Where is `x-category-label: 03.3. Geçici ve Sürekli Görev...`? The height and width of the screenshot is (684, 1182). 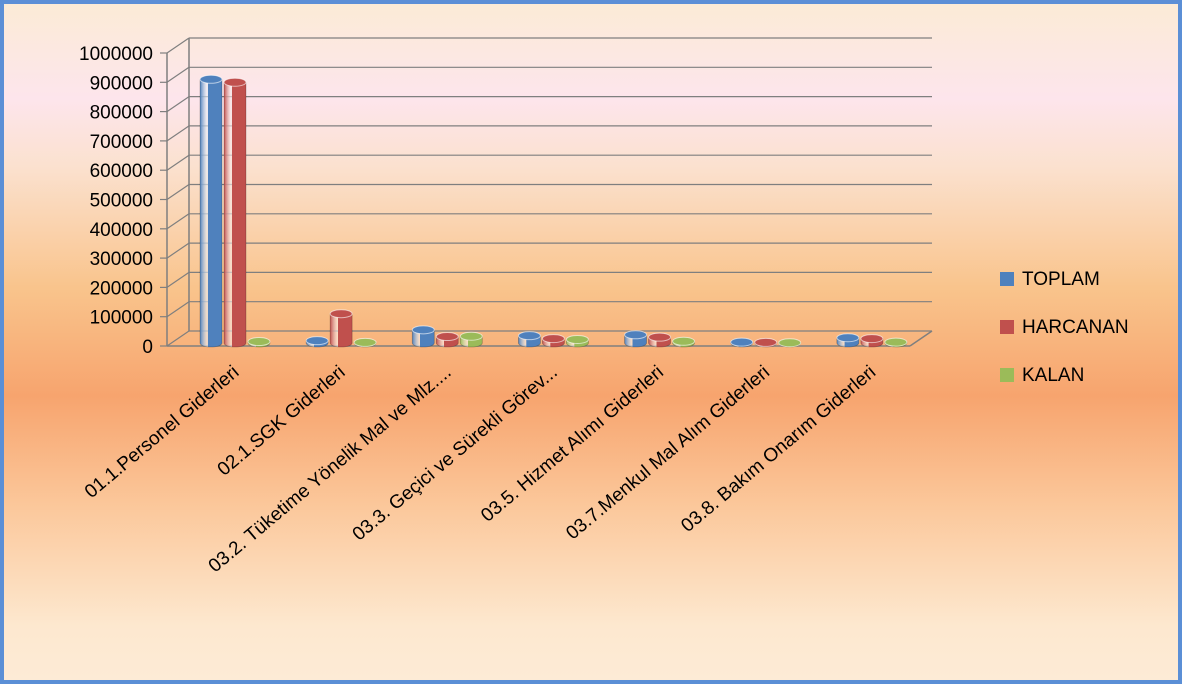 x-category-label: 03.3. Geçici ve Sürekli Görev... is located at coordinates (455, 454).